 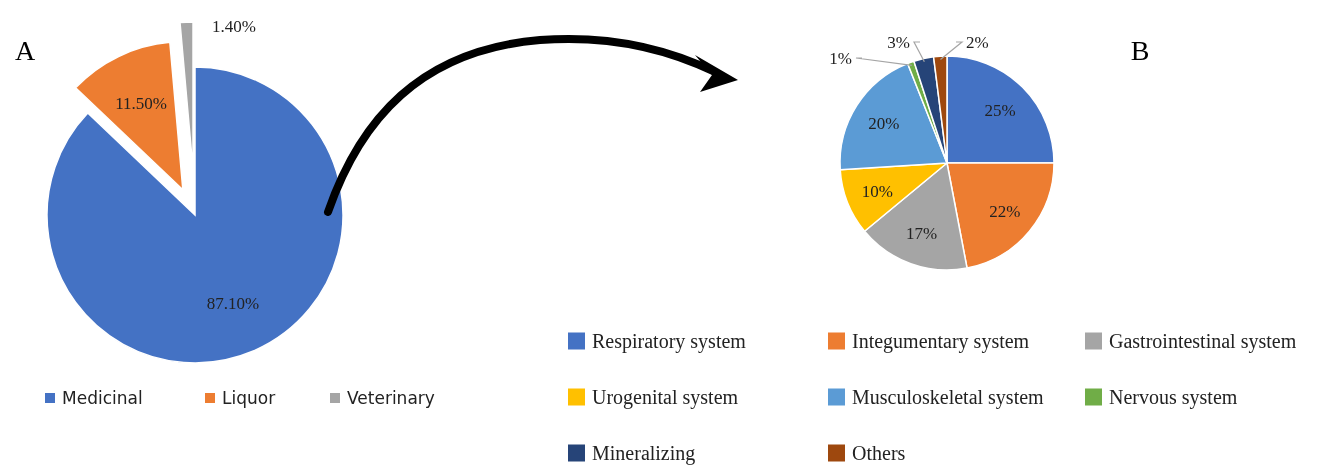 What do you see at coordinates (948, 397) in the screenshot?
I see `legend-label: Musculoskeletal system` at bounding box center [948, 397].